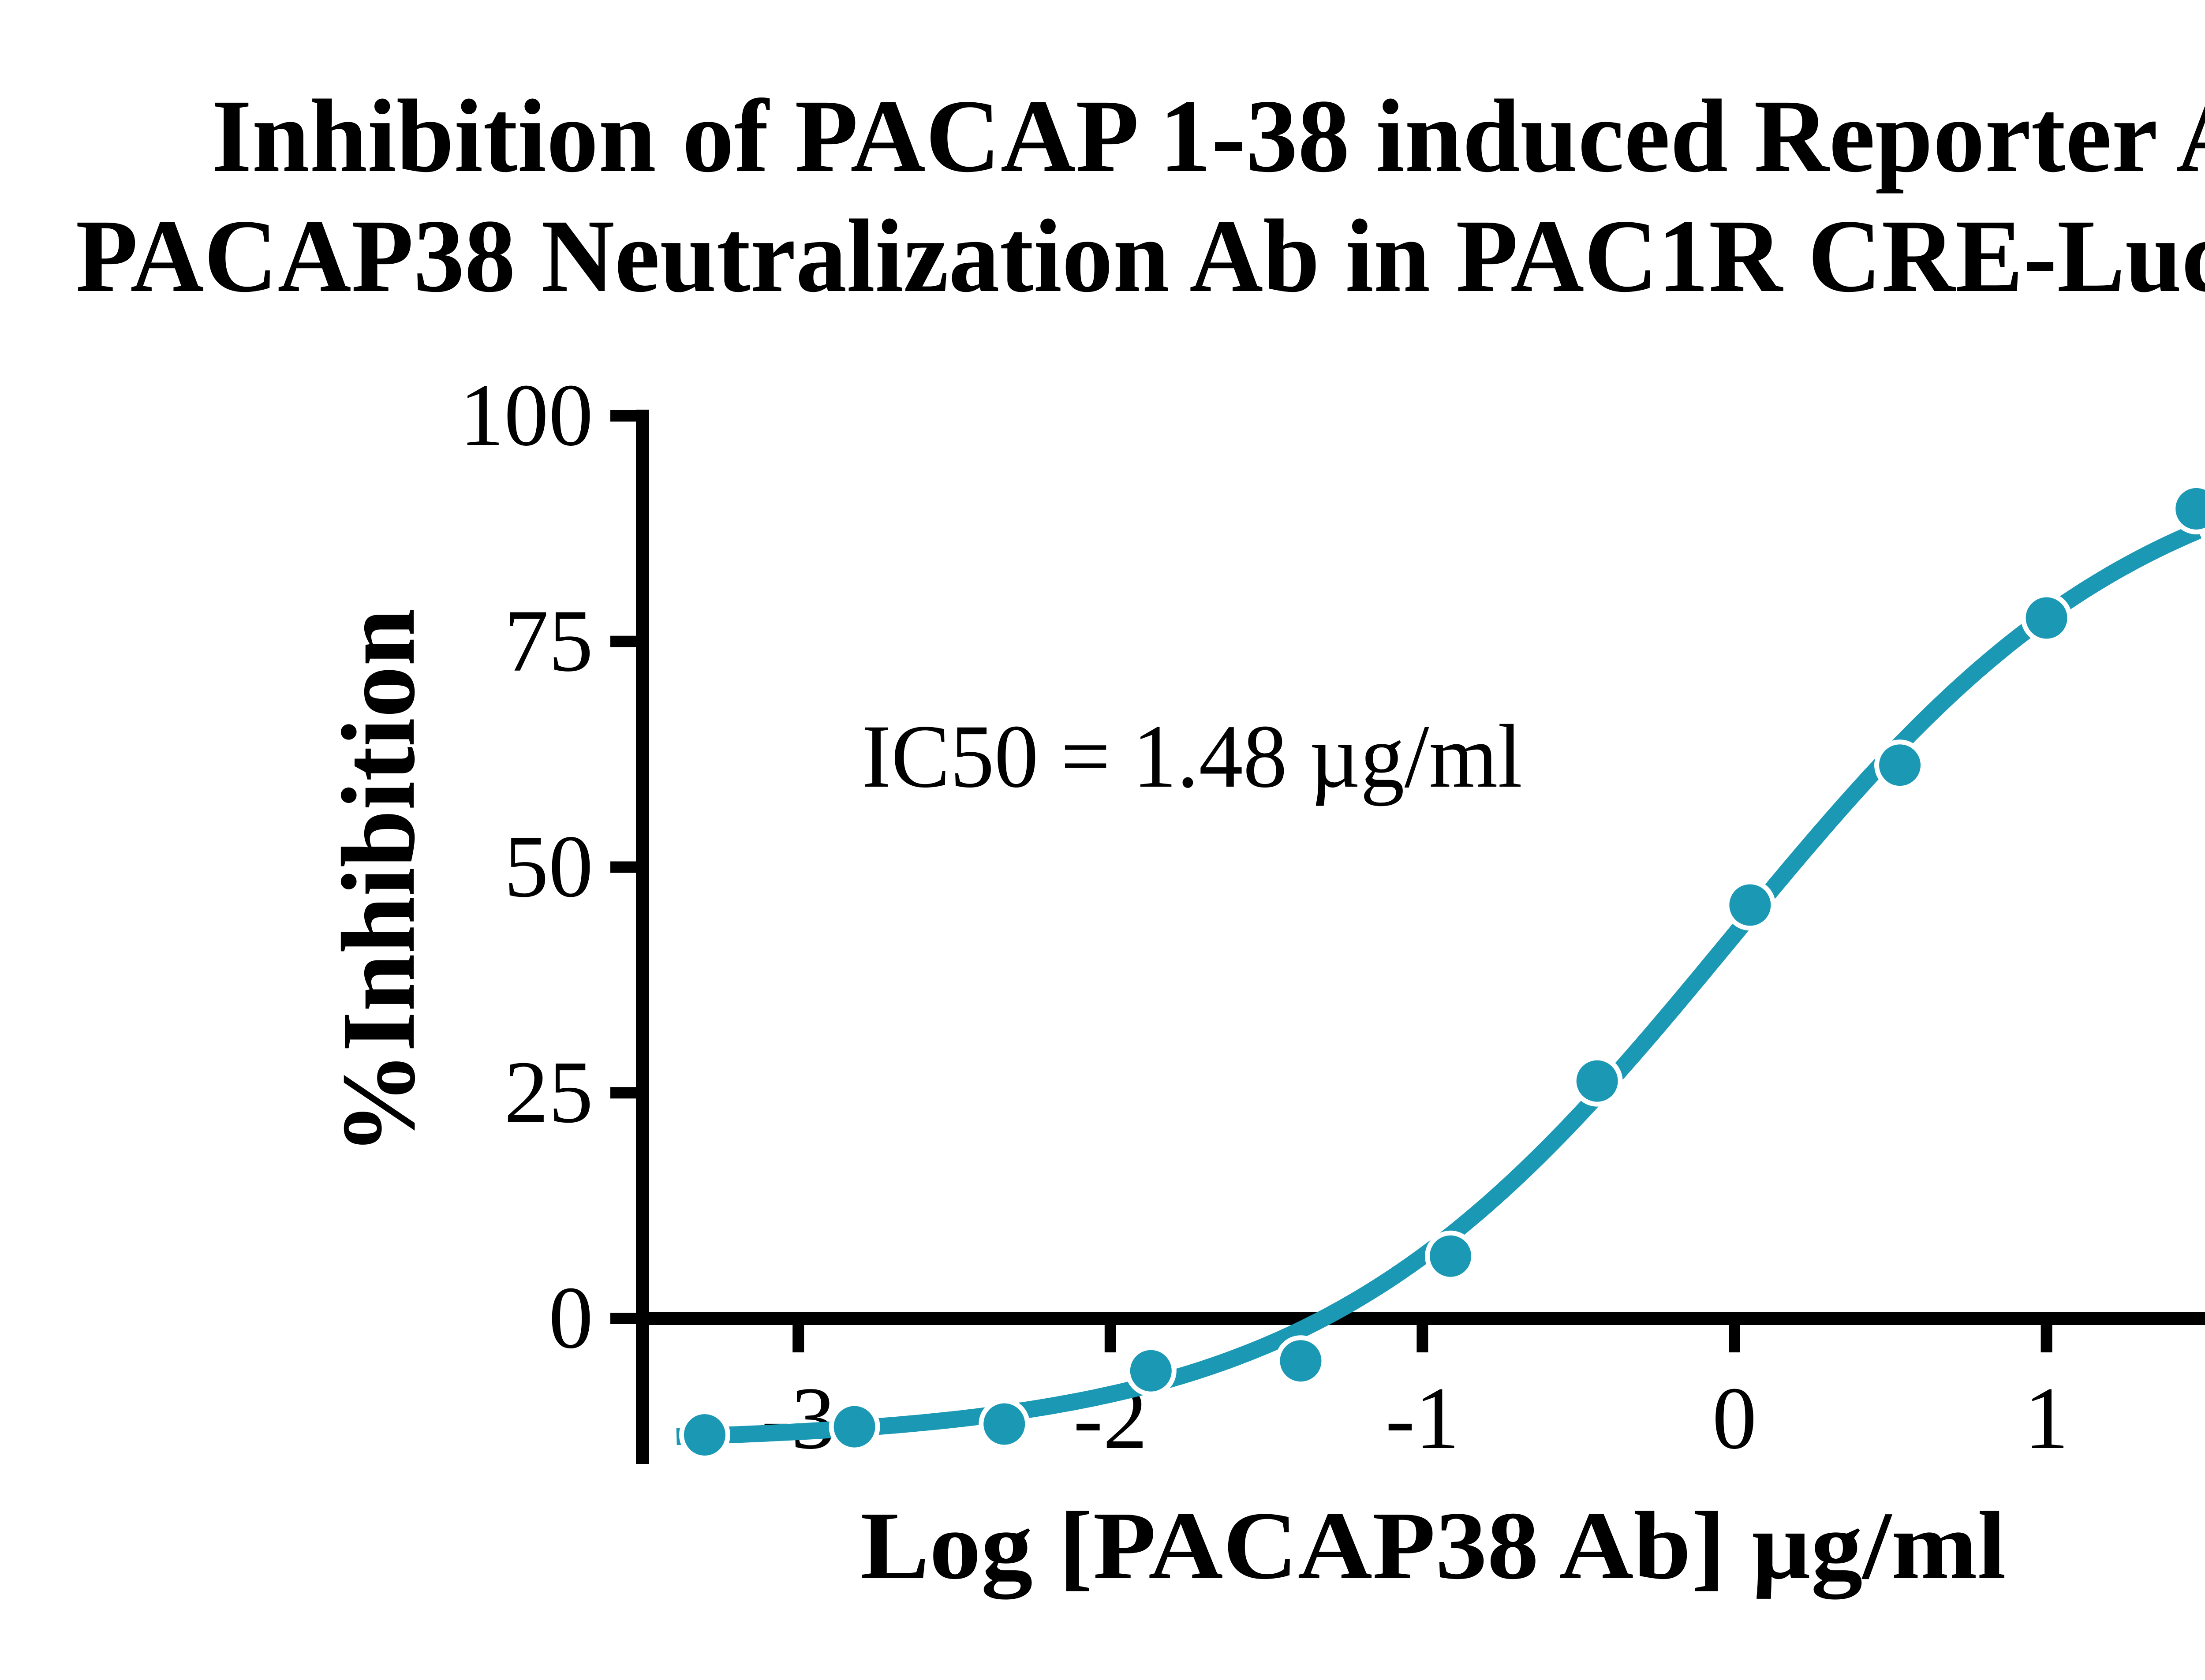 This screenshot has height=1680, width=2205. Describe the element at coordinates (548, 866) in the screenshot. I see `y-tick-label-50: 50` at that location.